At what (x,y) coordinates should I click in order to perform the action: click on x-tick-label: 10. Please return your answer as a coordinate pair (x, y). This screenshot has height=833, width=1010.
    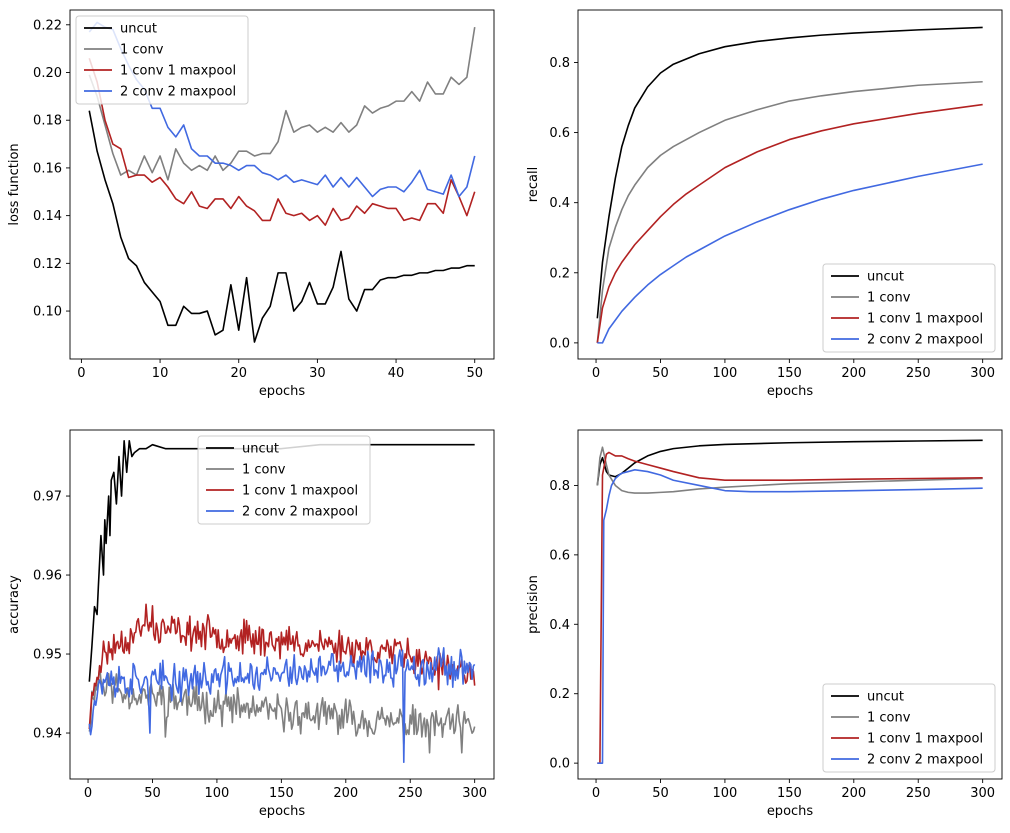
    Looking at the image, I should click on (160, 373).